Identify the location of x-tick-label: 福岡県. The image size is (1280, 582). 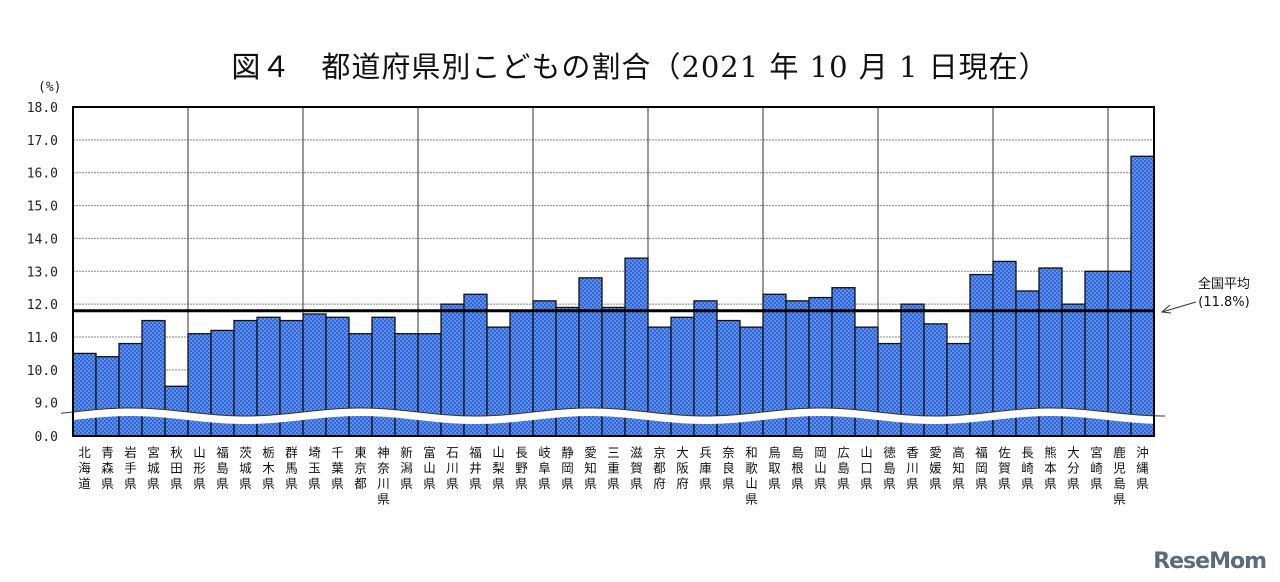
(981, 468).